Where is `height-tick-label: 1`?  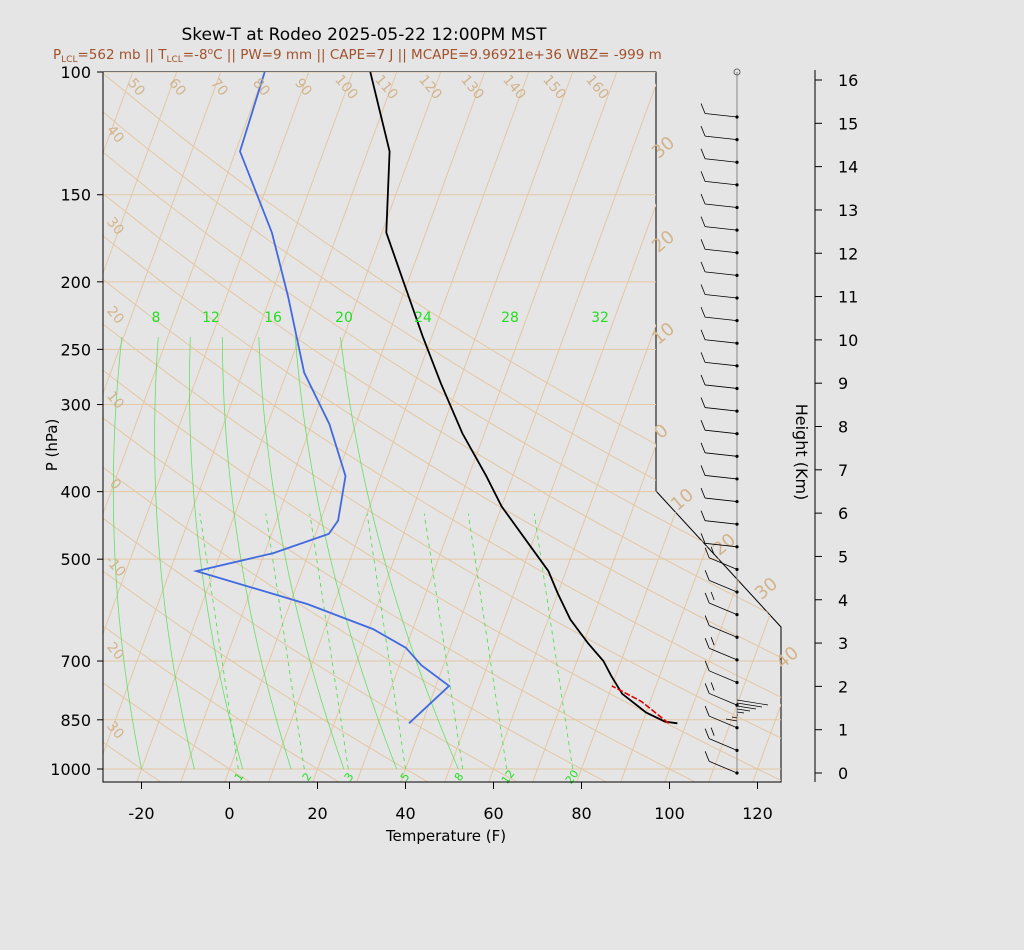 height-tick-label: 1 is located at coordinates (843, 730).